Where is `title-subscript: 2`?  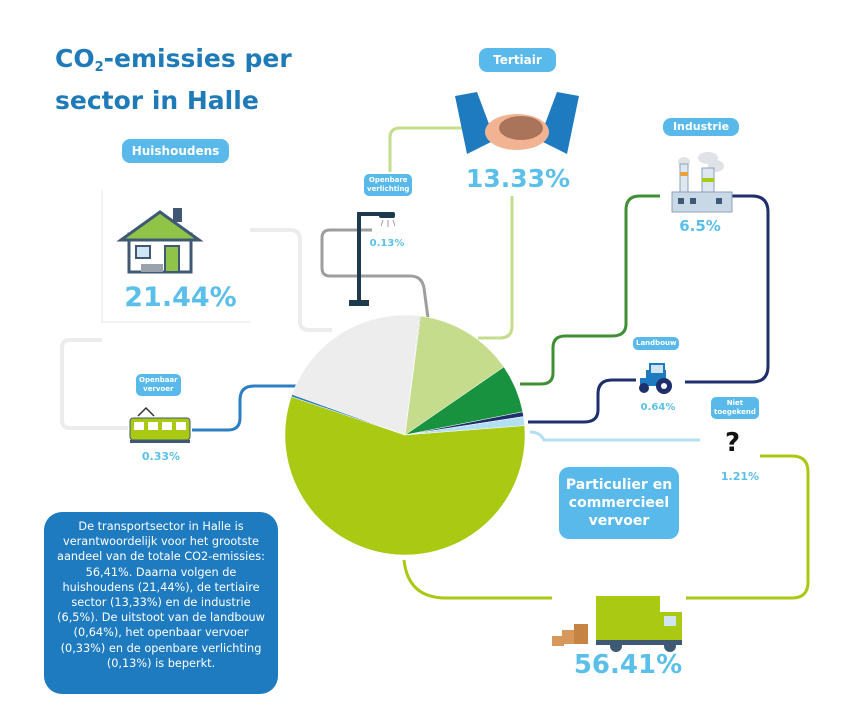 title-subscript: 2 is located at coordinates (99, 67).